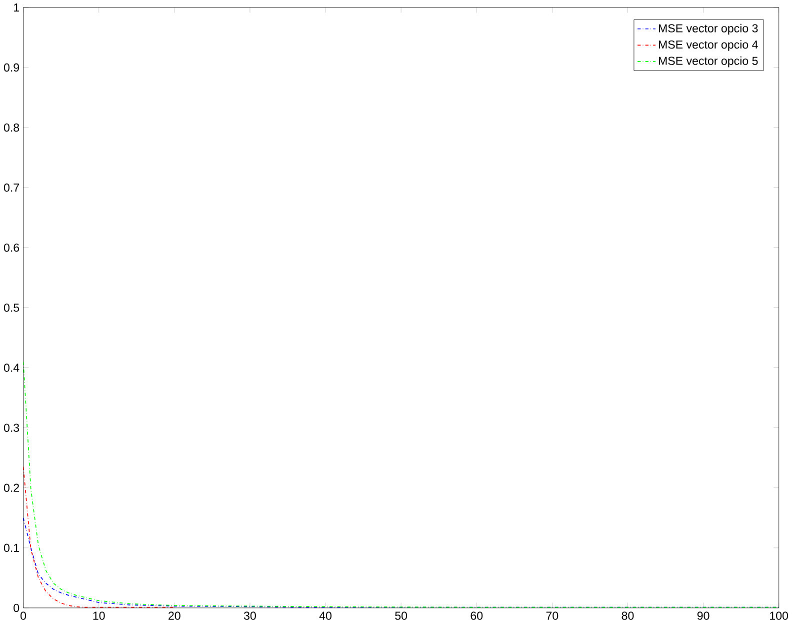 Image resolution: width=792 pixels, height=623 pixels. Describe the element at coordinates (325, 615) in the screenshot. I see `x-tick-label: 40` at that location.